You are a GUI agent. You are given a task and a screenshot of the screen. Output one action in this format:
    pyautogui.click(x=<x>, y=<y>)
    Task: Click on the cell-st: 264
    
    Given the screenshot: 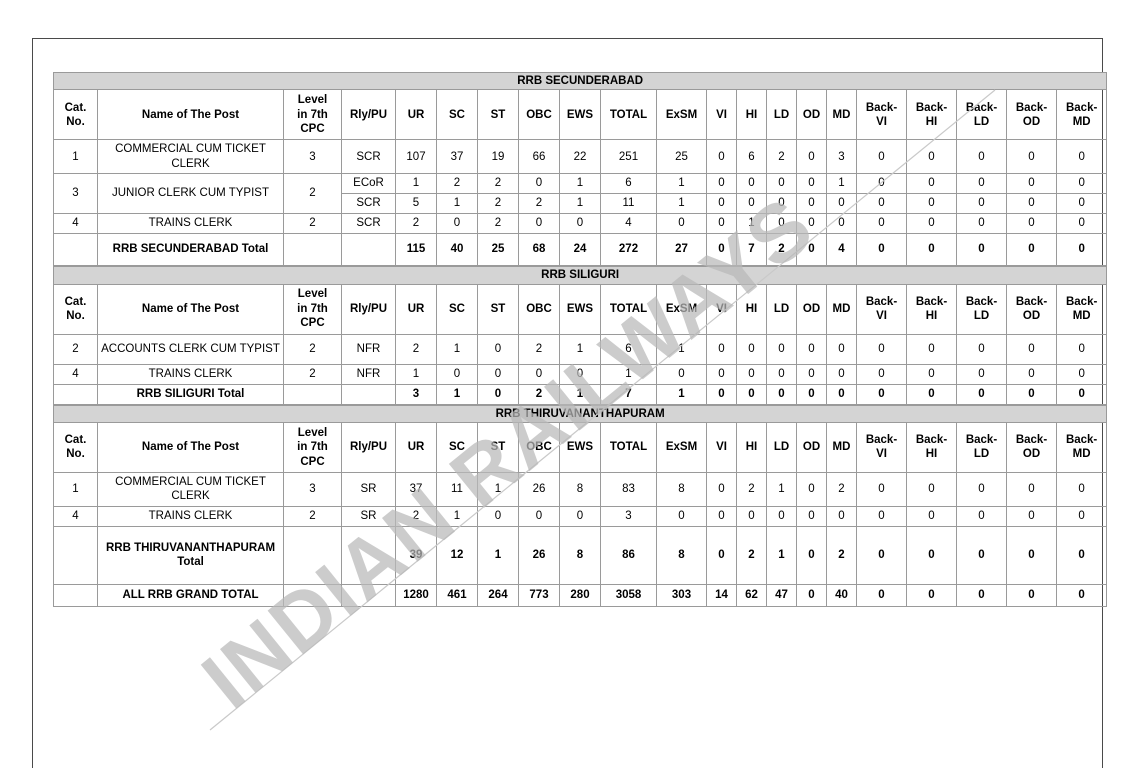 What is the action you would take?
    pyautogui.click(x=498, y=595)
    